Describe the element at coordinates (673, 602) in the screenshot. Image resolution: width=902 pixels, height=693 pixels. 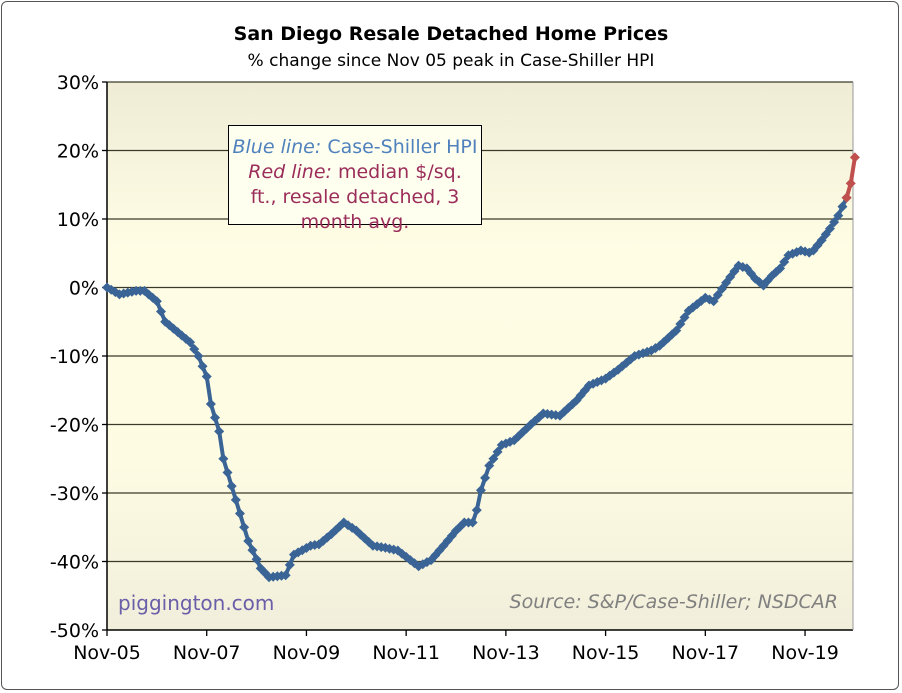
I see `source-note: Source: S&P/Case-Shiller; NSDCAR` at that location.